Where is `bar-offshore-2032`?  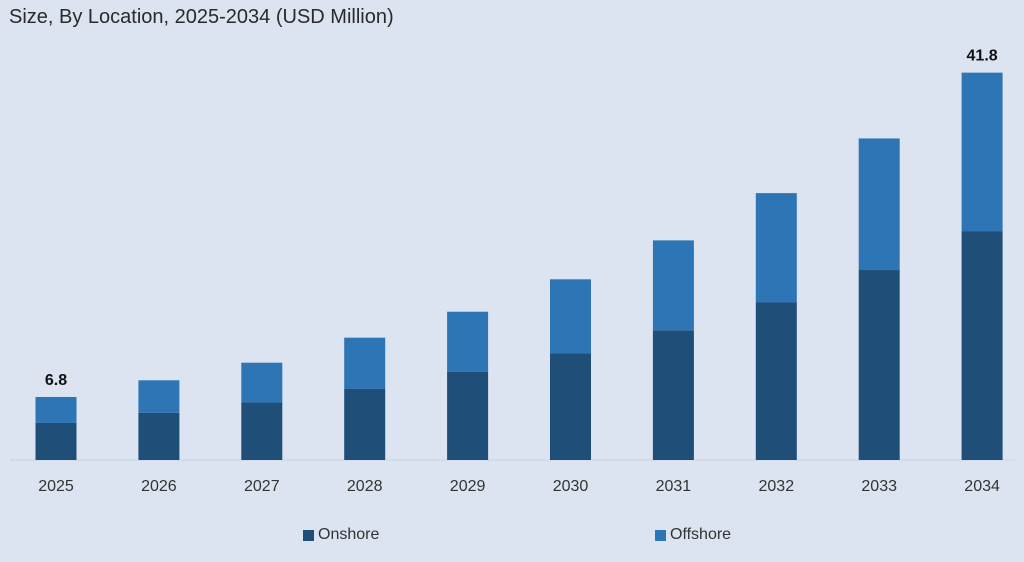 bar-offshore-2032 is located at coordinates (776, 248).